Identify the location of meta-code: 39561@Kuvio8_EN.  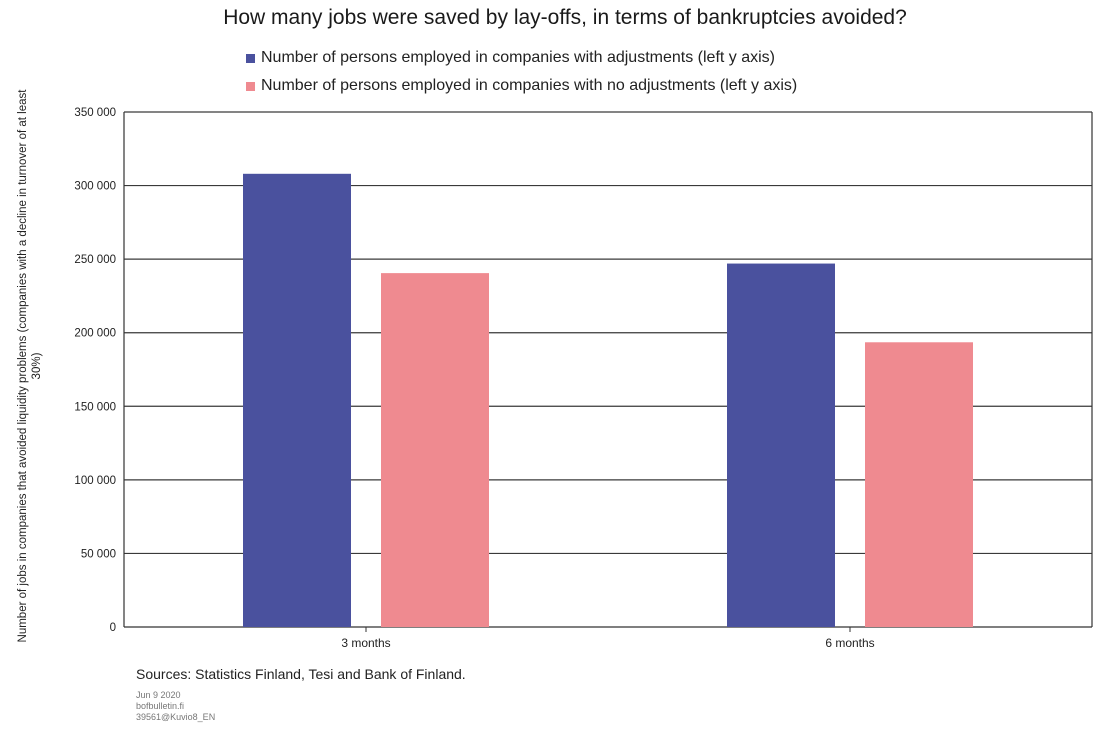
(176, 717).